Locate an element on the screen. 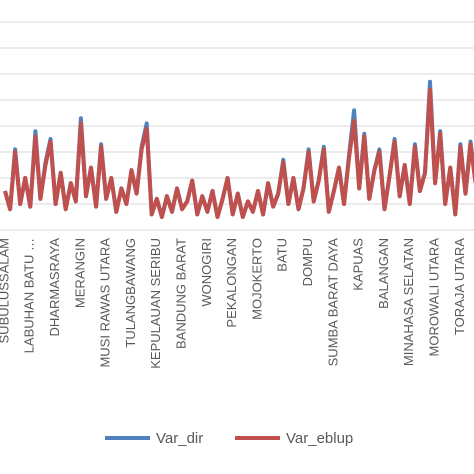 The height and width of the screenshot is (474, 474). x-tick-label: WONOGIRI is located at coordinates (206, 272).